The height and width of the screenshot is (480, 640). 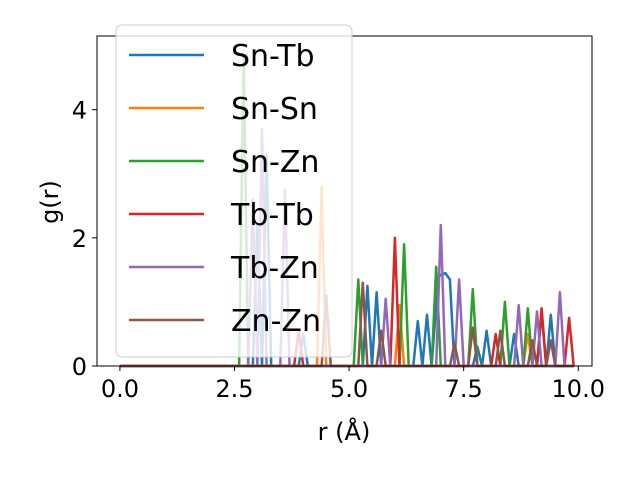 What do you see at coordinates (79, 367) in the screenshot?
I see `y-tick-label: 0` at bounding box center [79, 367].